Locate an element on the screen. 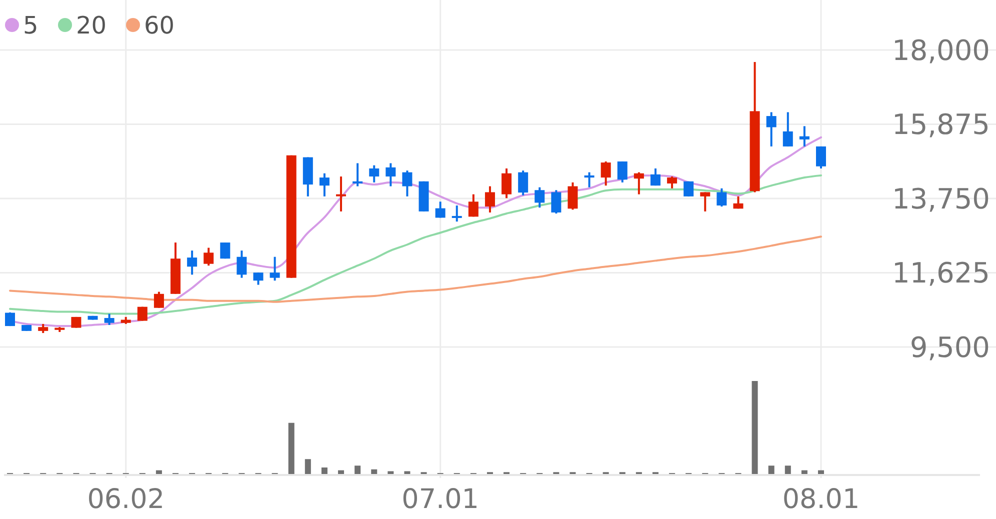  y-tick-label: 18,000 is located at coordinates (941, 50).